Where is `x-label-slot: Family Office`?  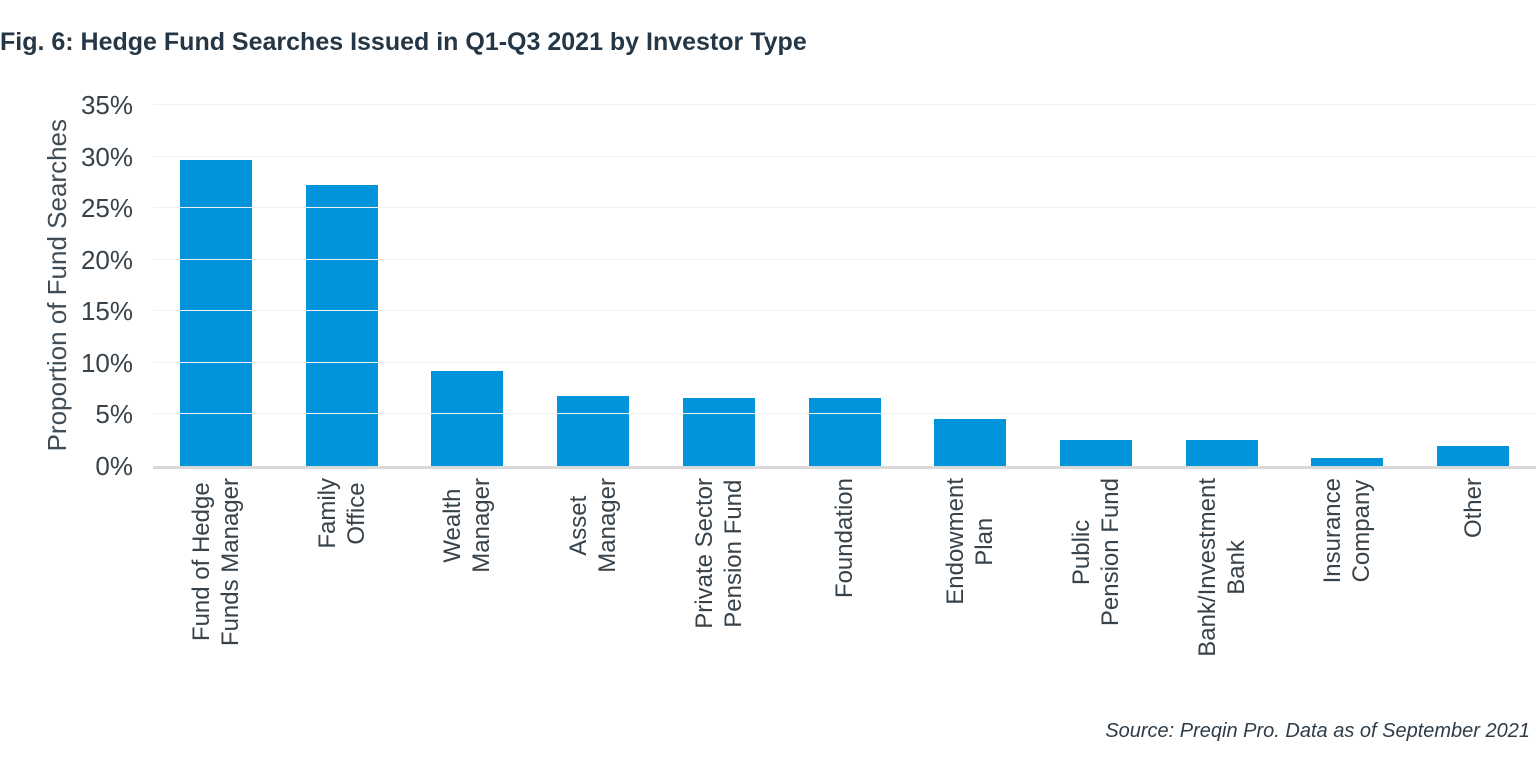 x-label-slot: Family Office is located at coordinates (342, 513).